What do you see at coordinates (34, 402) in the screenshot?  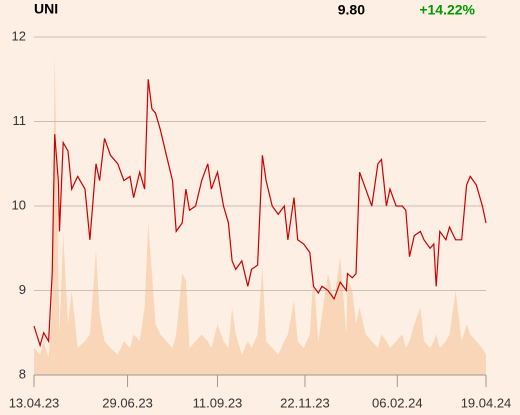 I see `x-tick-label: 13.04.23` at bounding box center [34, 402].